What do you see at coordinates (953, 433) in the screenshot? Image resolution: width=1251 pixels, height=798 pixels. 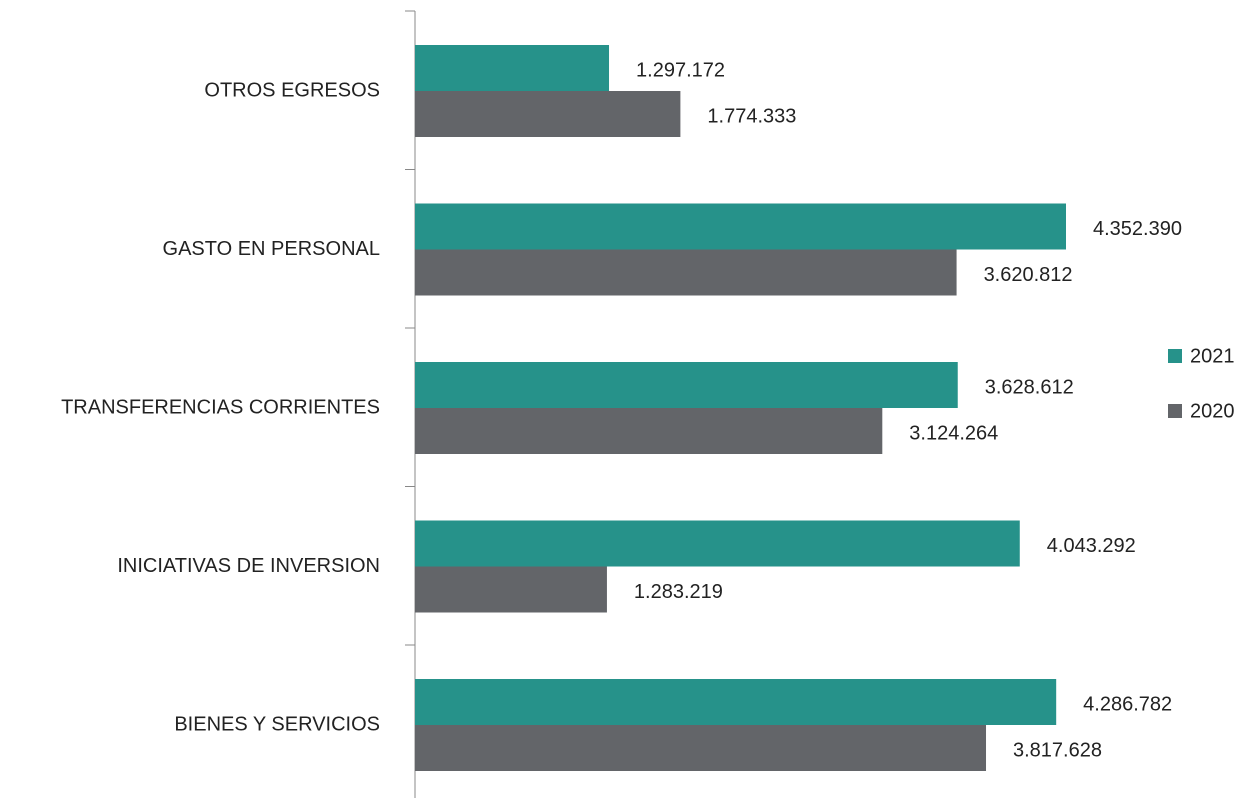 I see `value-label: 3.124.264` at bounding box center [953, 433].